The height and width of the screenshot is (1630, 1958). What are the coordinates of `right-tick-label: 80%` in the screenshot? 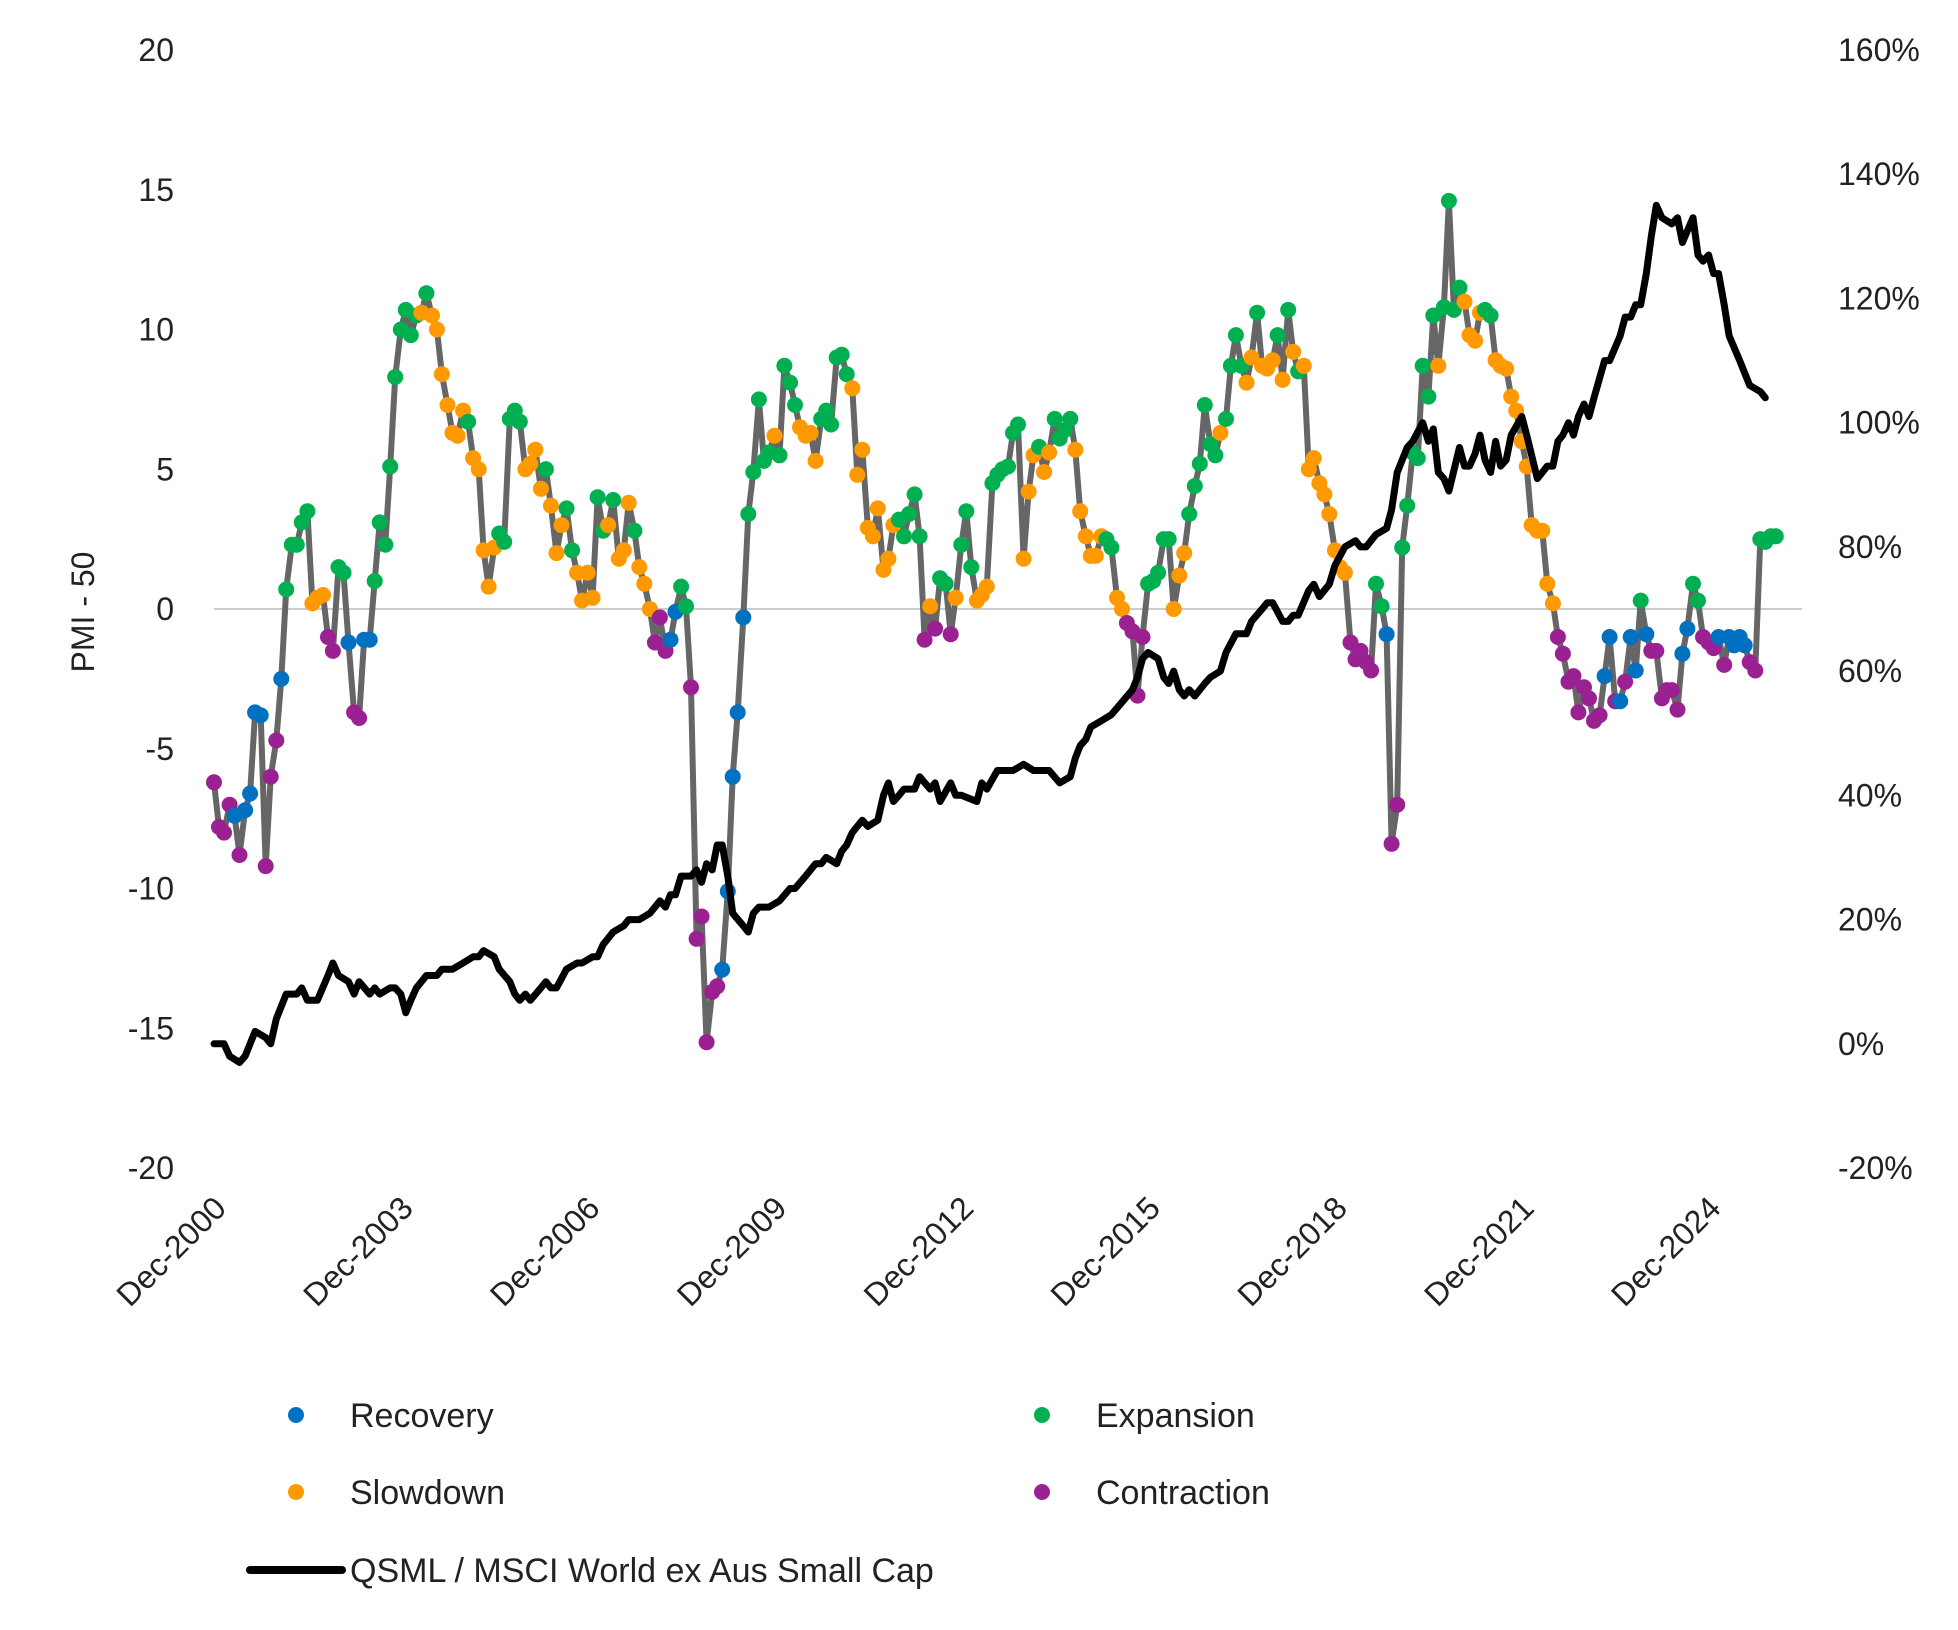 It's located at (1870, 547).